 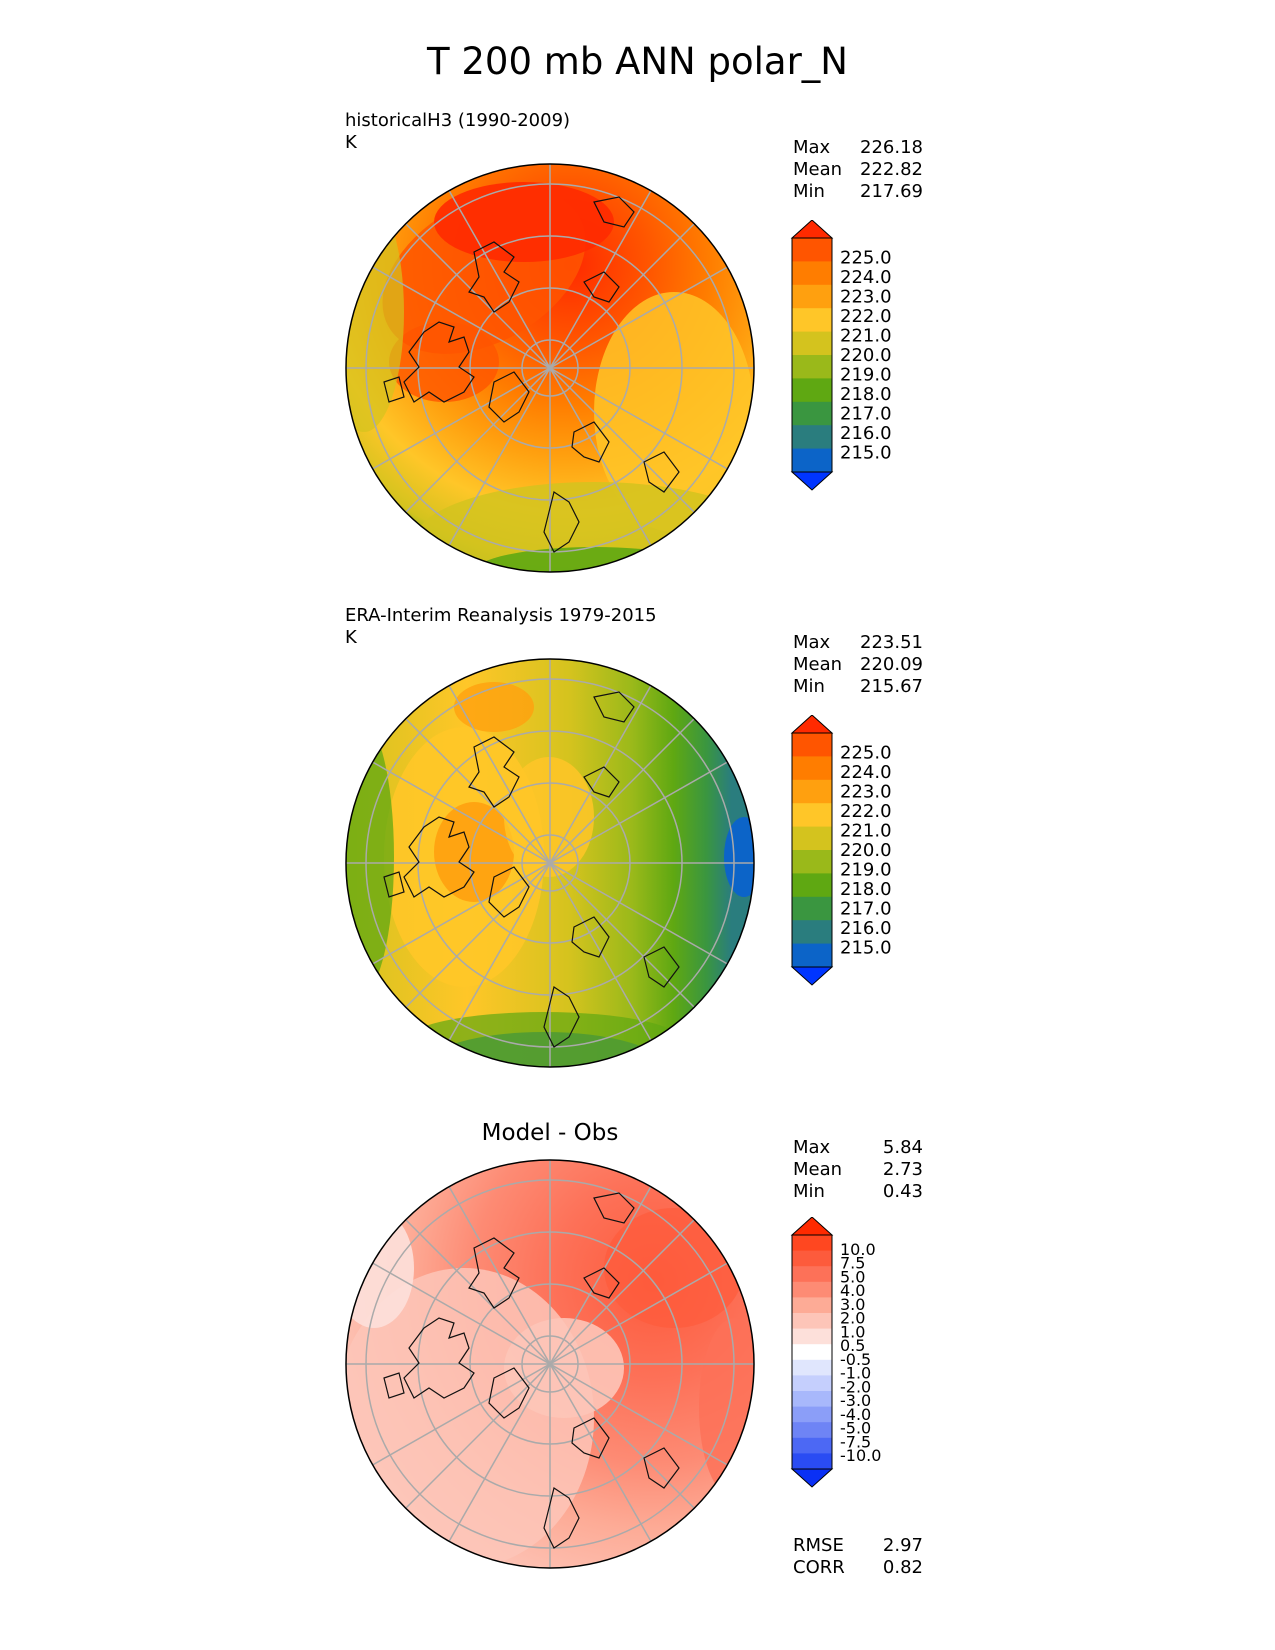 What do you see at coordinates (891, 664) in the screenshot?
I see `stat-mean: 220.09` at bounding box center [891, 664].